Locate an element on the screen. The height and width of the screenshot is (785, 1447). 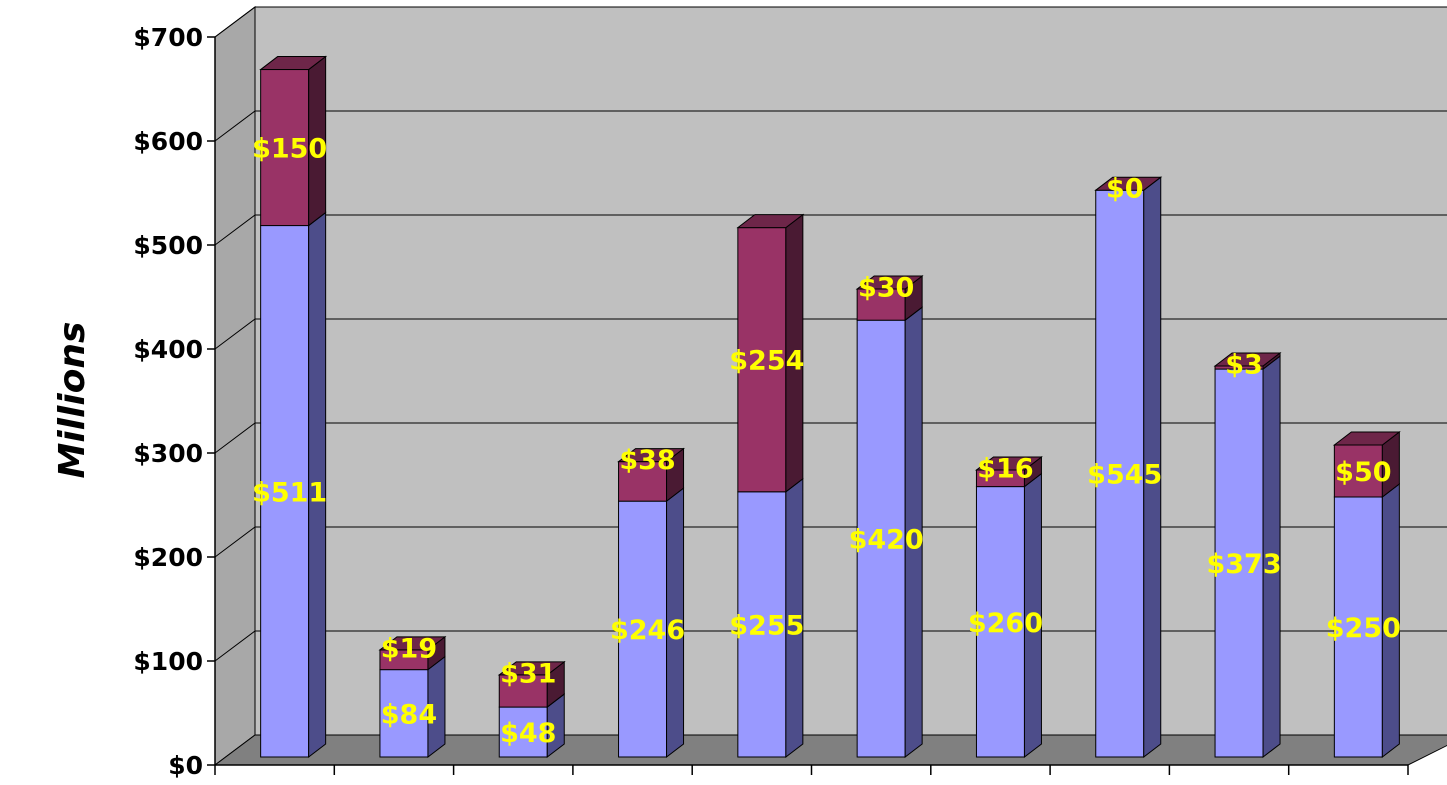
bar-series2-1-front is located at coordinates (285, 148).